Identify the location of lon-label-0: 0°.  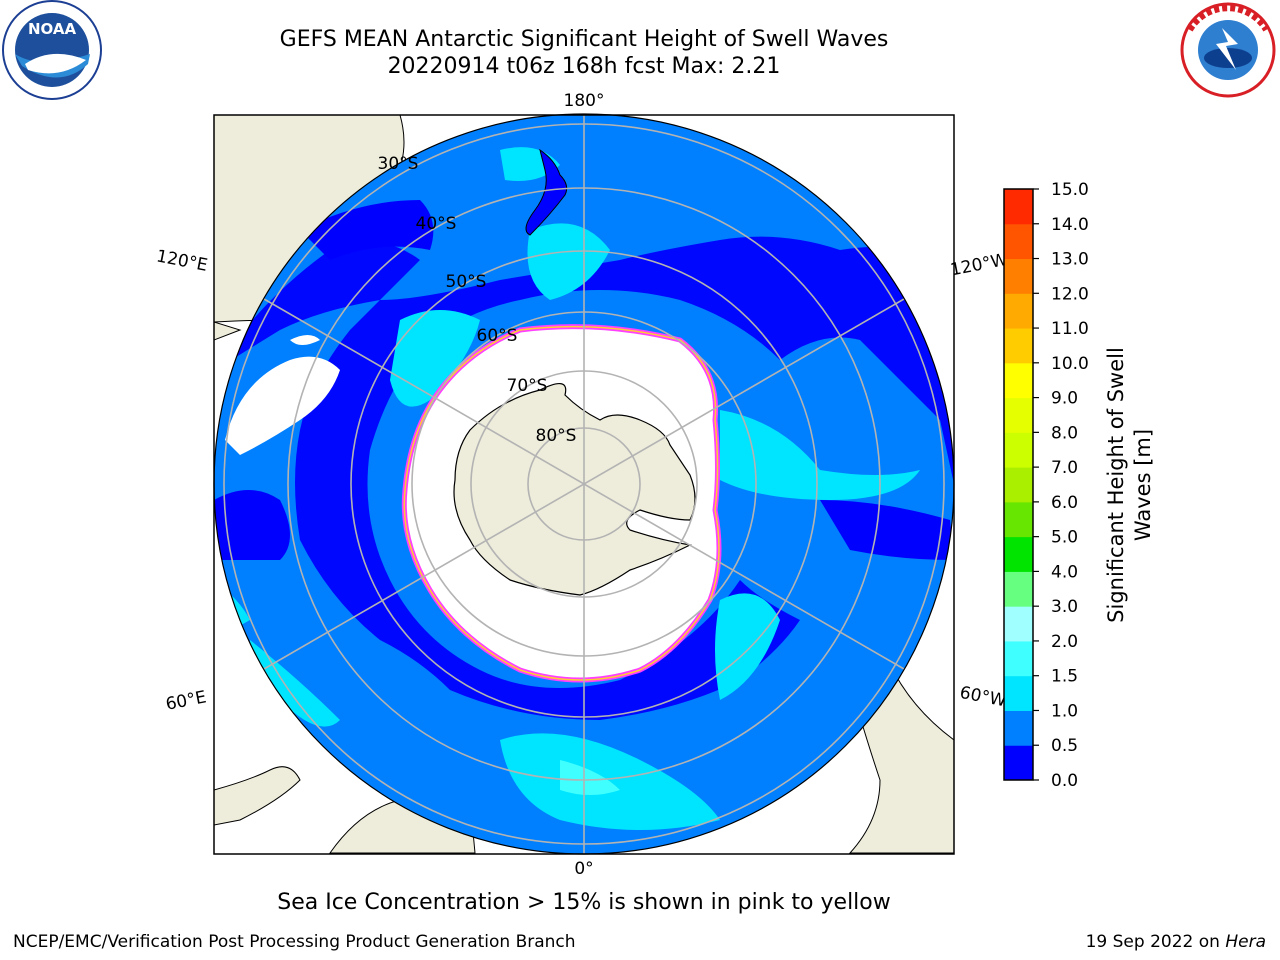
(583, 869).